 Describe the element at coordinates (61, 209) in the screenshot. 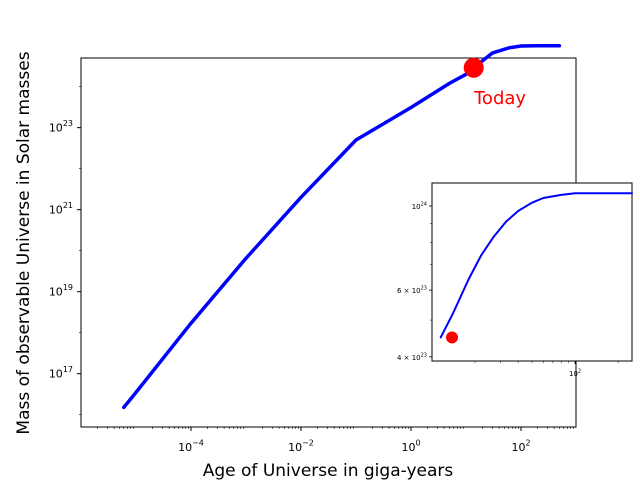

I see `y-tick-label: 1021` at that location.